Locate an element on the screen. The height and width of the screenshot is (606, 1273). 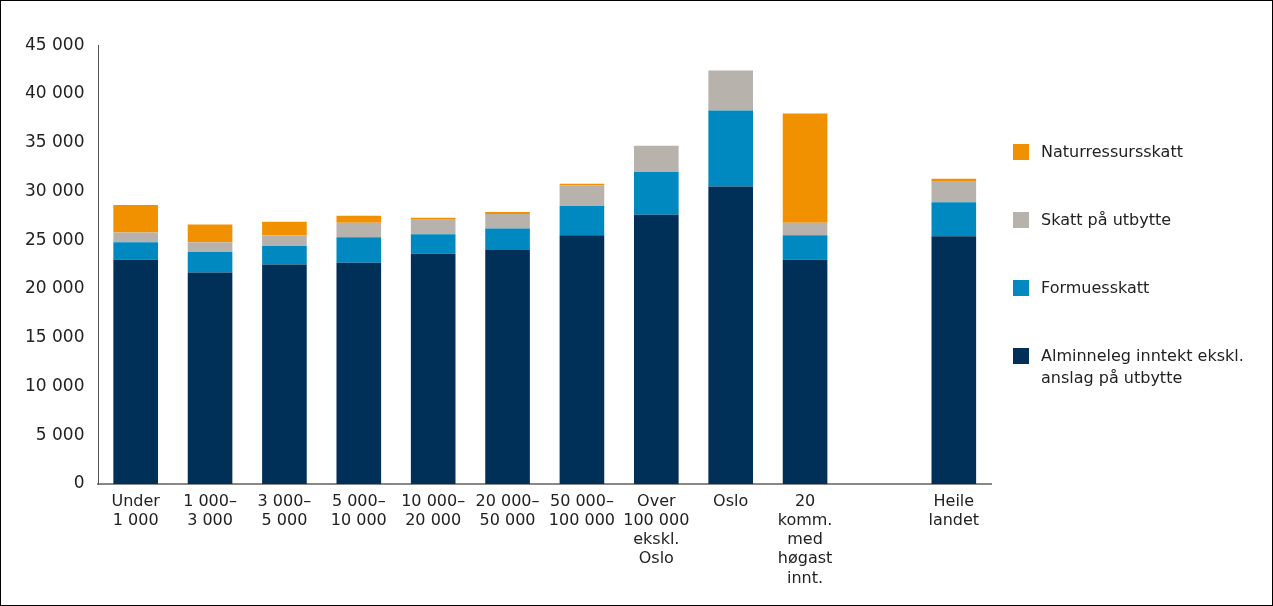
x-tick-label: 1 000–3 000 is located at coordinates (210, 509).